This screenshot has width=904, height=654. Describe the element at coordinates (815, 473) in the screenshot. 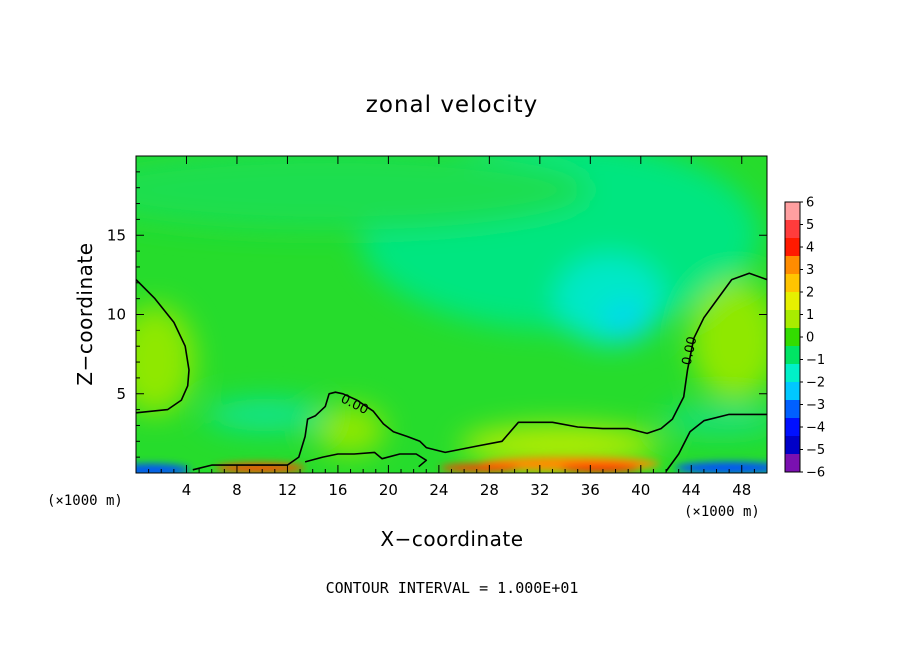

I see `colorbar-label: −6` at that location.